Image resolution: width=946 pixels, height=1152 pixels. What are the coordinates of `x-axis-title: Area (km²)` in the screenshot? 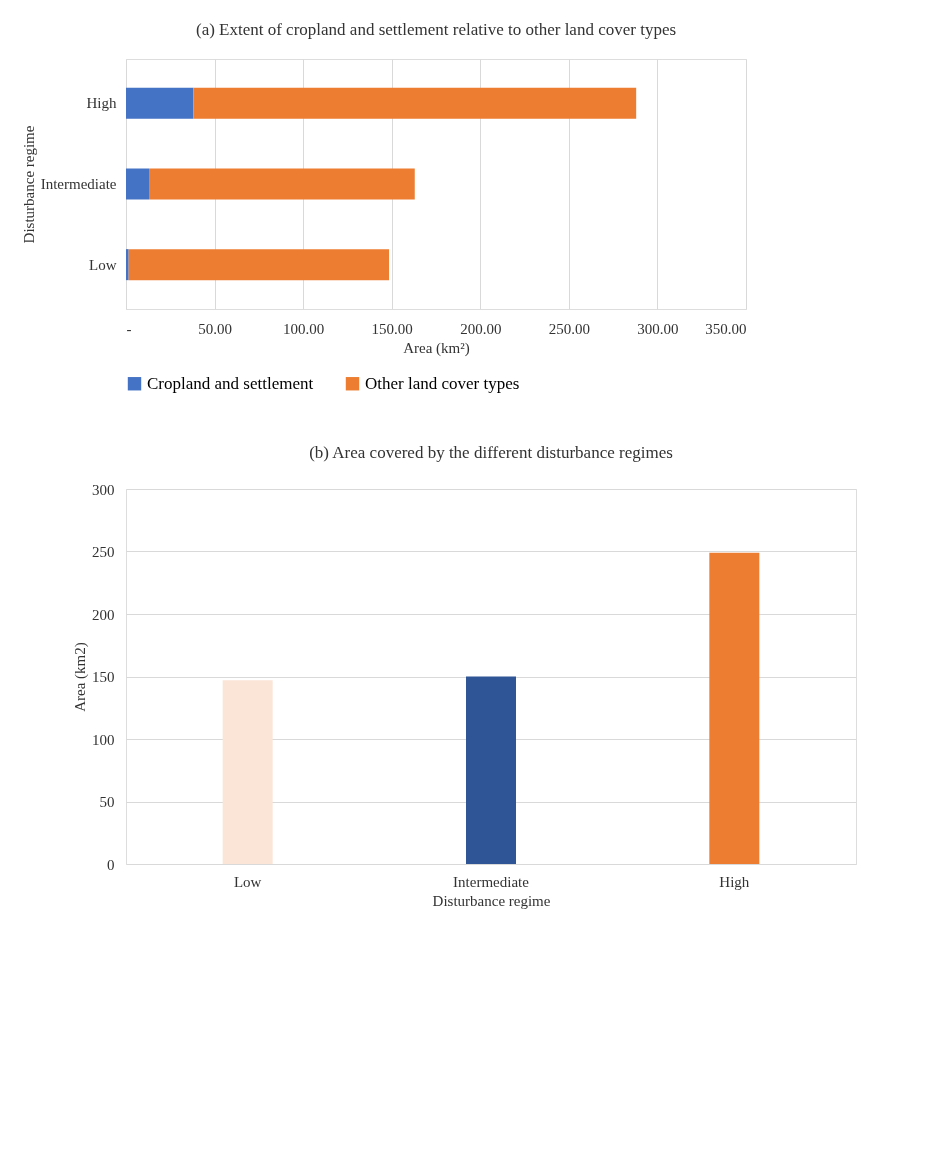 It's located at (436, 348).